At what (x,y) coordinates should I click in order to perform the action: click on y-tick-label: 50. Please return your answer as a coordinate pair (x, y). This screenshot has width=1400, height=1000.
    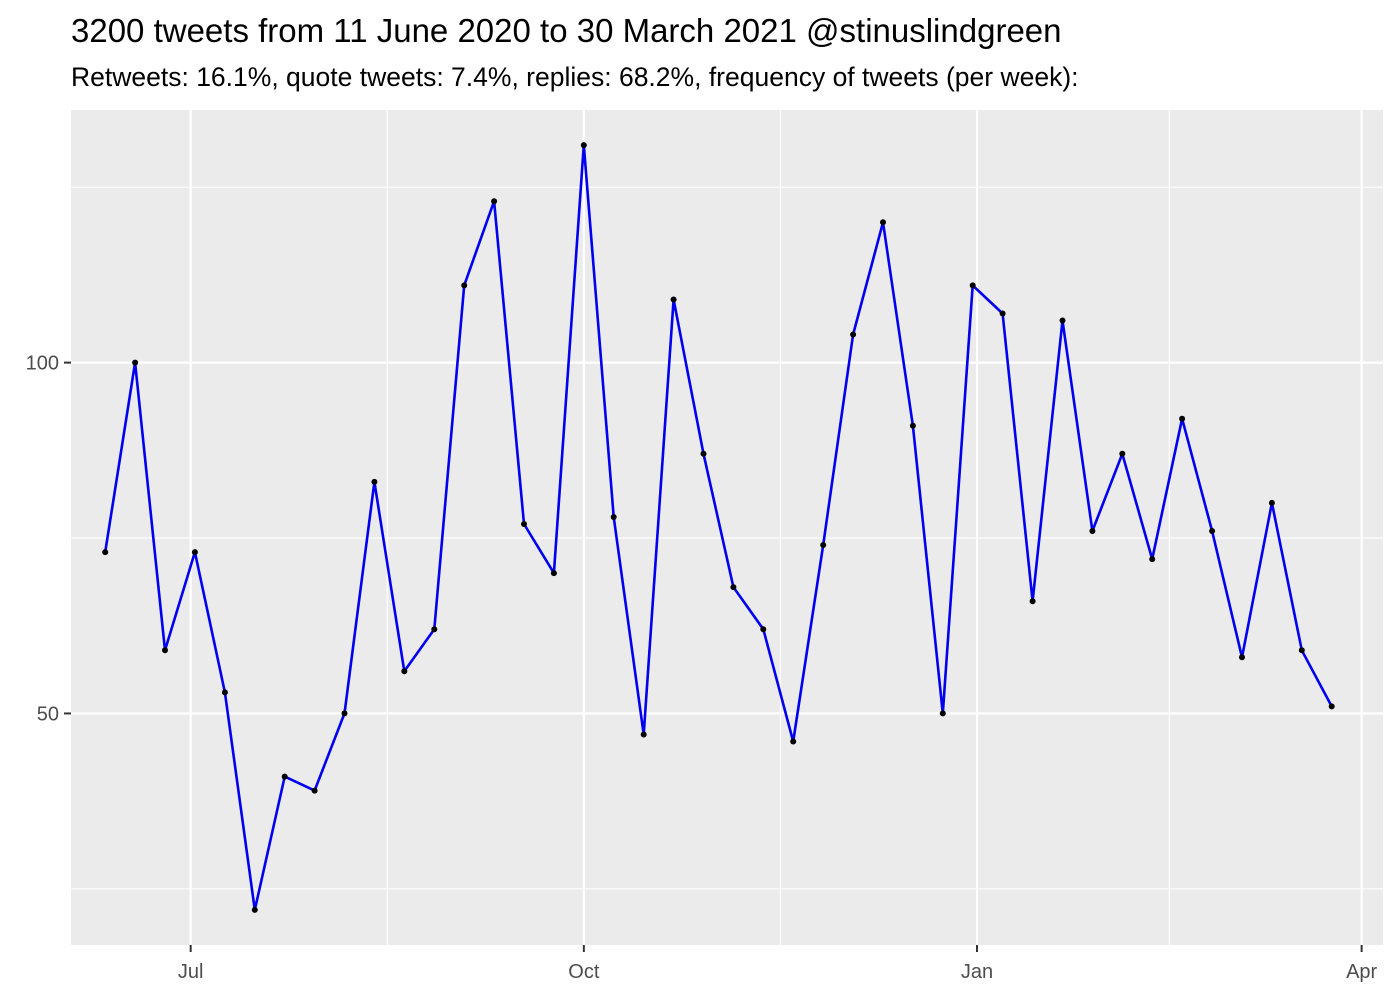
    Looking at the image, I should click on (48, 714).